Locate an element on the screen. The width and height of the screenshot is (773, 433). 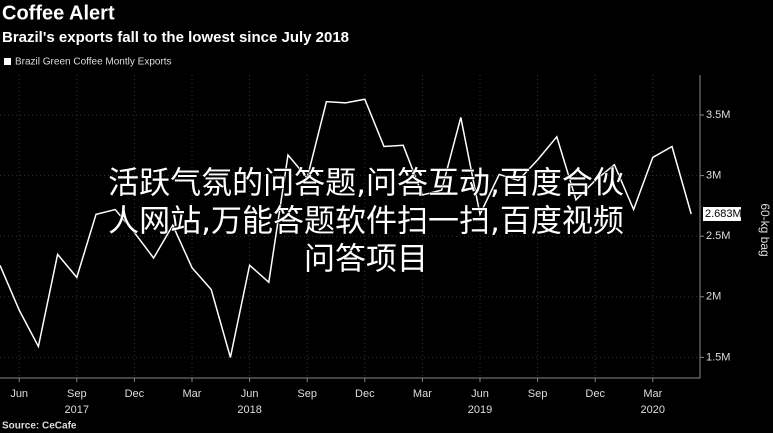
overlay-text: 问答项目 is located at coordinates (366, 260).